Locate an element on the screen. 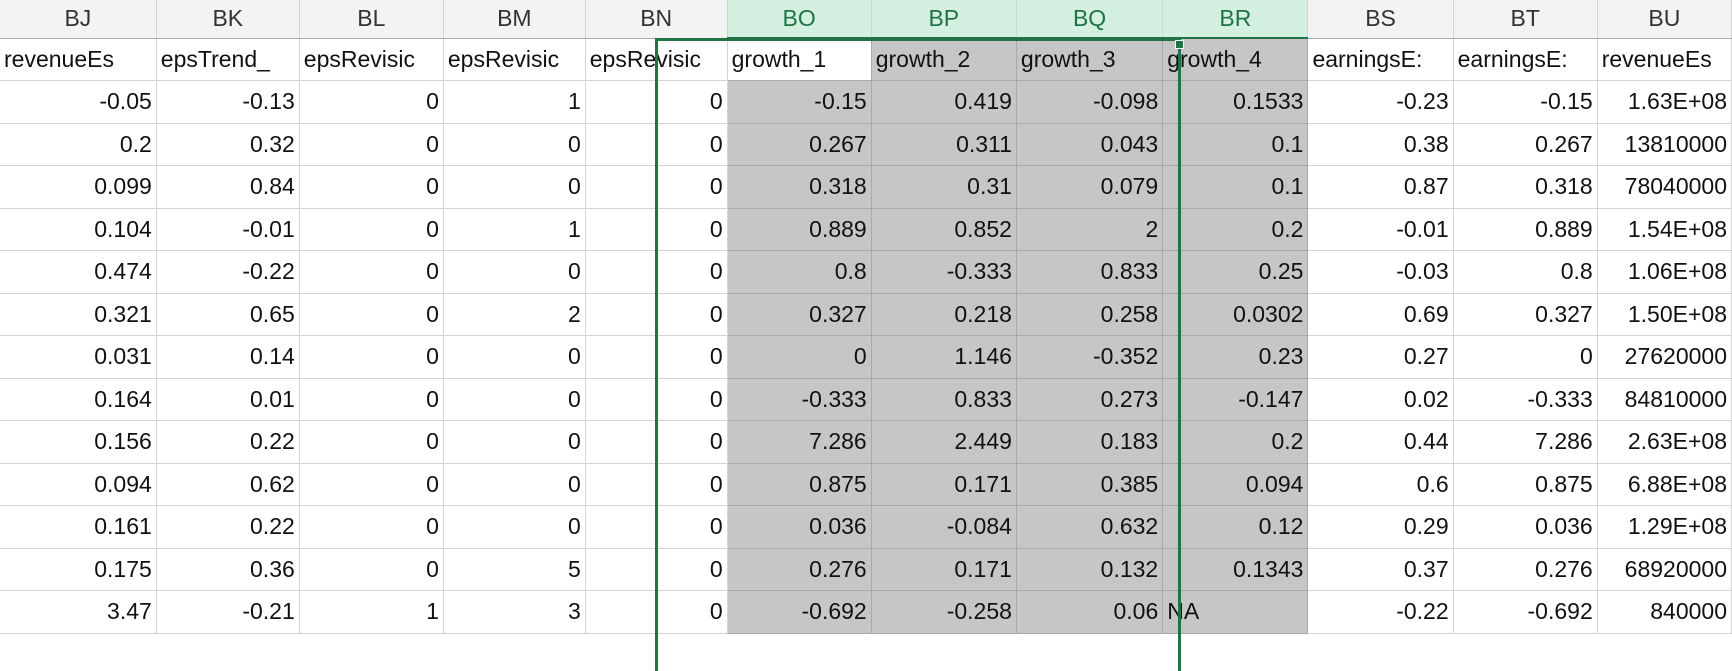 This screenshot has height=671, width=1732. cell-bt: 0.327 is located at coordinates (1525, 314).